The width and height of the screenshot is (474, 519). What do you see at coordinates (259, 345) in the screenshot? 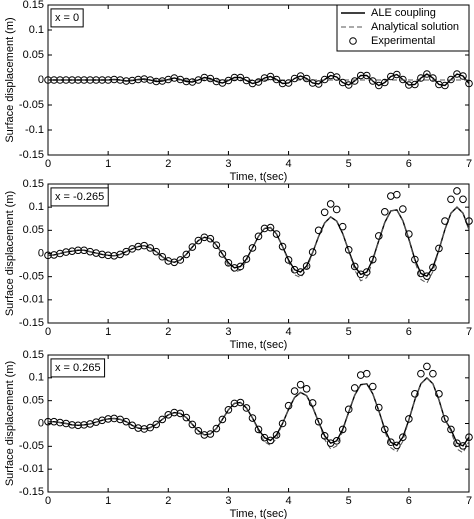
I see `x-axis-label: Time, t(sec)` at bounding box center [259, 345].